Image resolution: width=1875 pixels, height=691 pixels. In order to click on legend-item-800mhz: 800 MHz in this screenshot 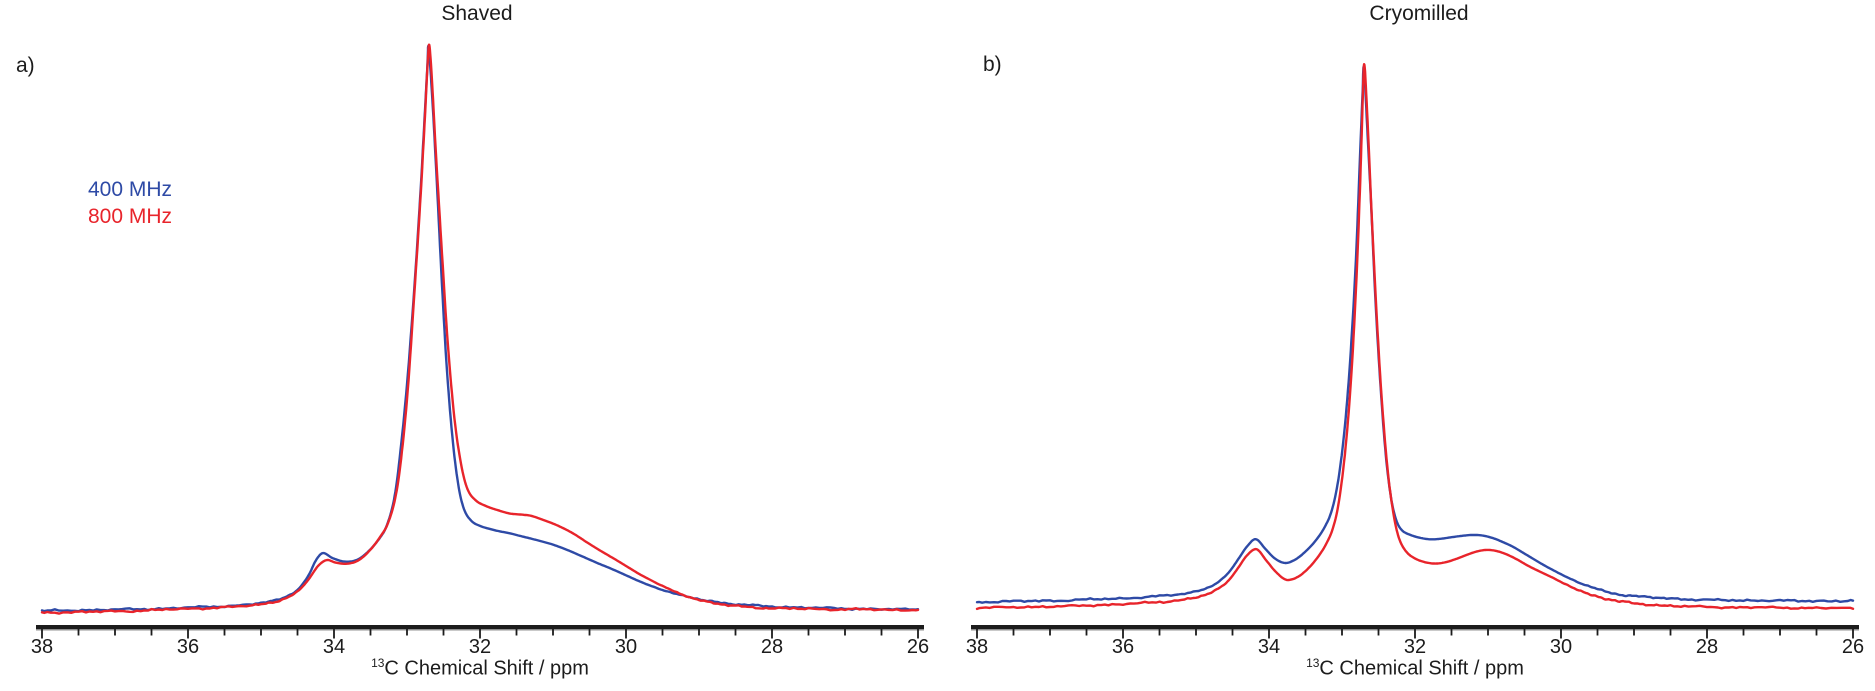, I will do `click(130, 216)`.